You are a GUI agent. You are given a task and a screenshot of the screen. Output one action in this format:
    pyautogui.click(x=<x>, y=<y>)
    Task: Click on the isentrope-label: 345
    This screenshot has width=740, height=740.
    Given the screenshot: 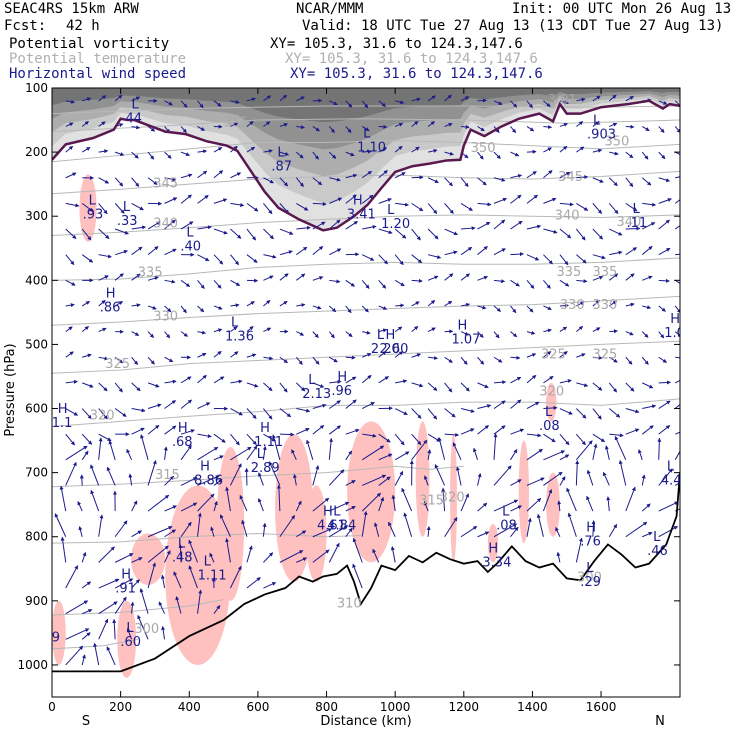 What is the action you would take?
    pyautogui.click(x=165, y=183)
    